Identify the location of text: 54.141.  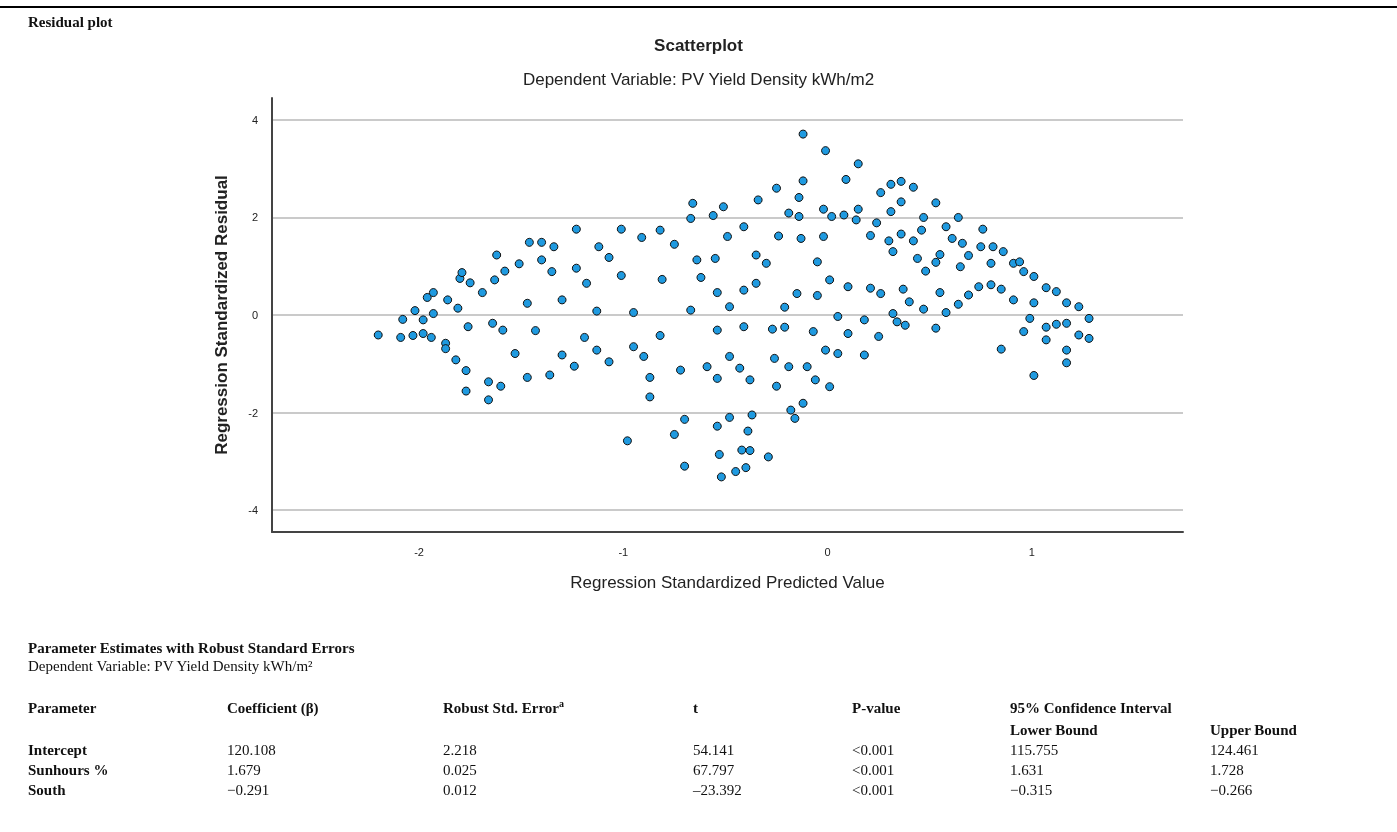
(714, 750).